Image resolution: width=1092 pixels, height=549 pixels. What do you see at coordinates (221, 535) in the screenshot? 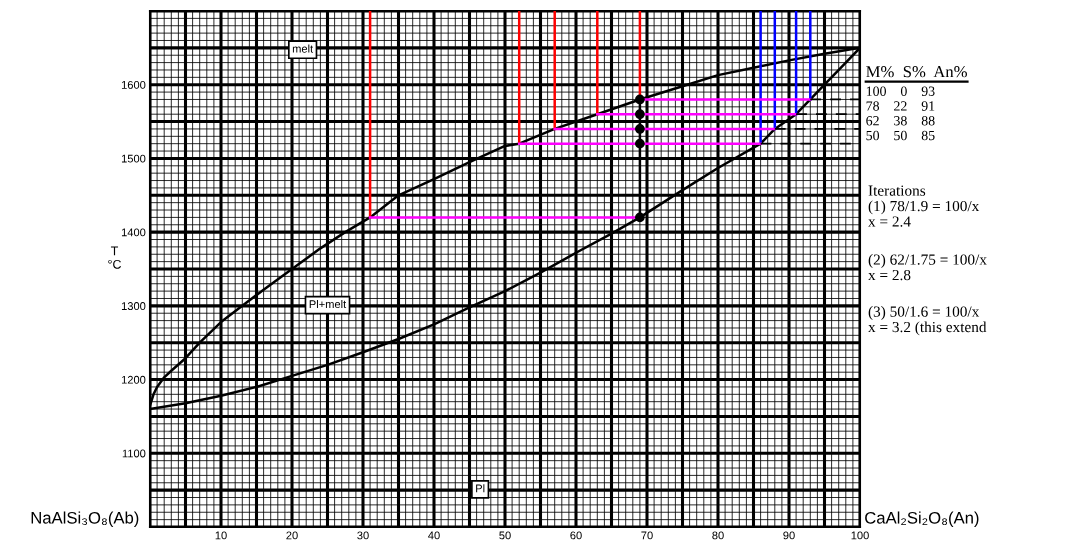
I see `x-tick-label: 10` at bounding box center [221, 535].